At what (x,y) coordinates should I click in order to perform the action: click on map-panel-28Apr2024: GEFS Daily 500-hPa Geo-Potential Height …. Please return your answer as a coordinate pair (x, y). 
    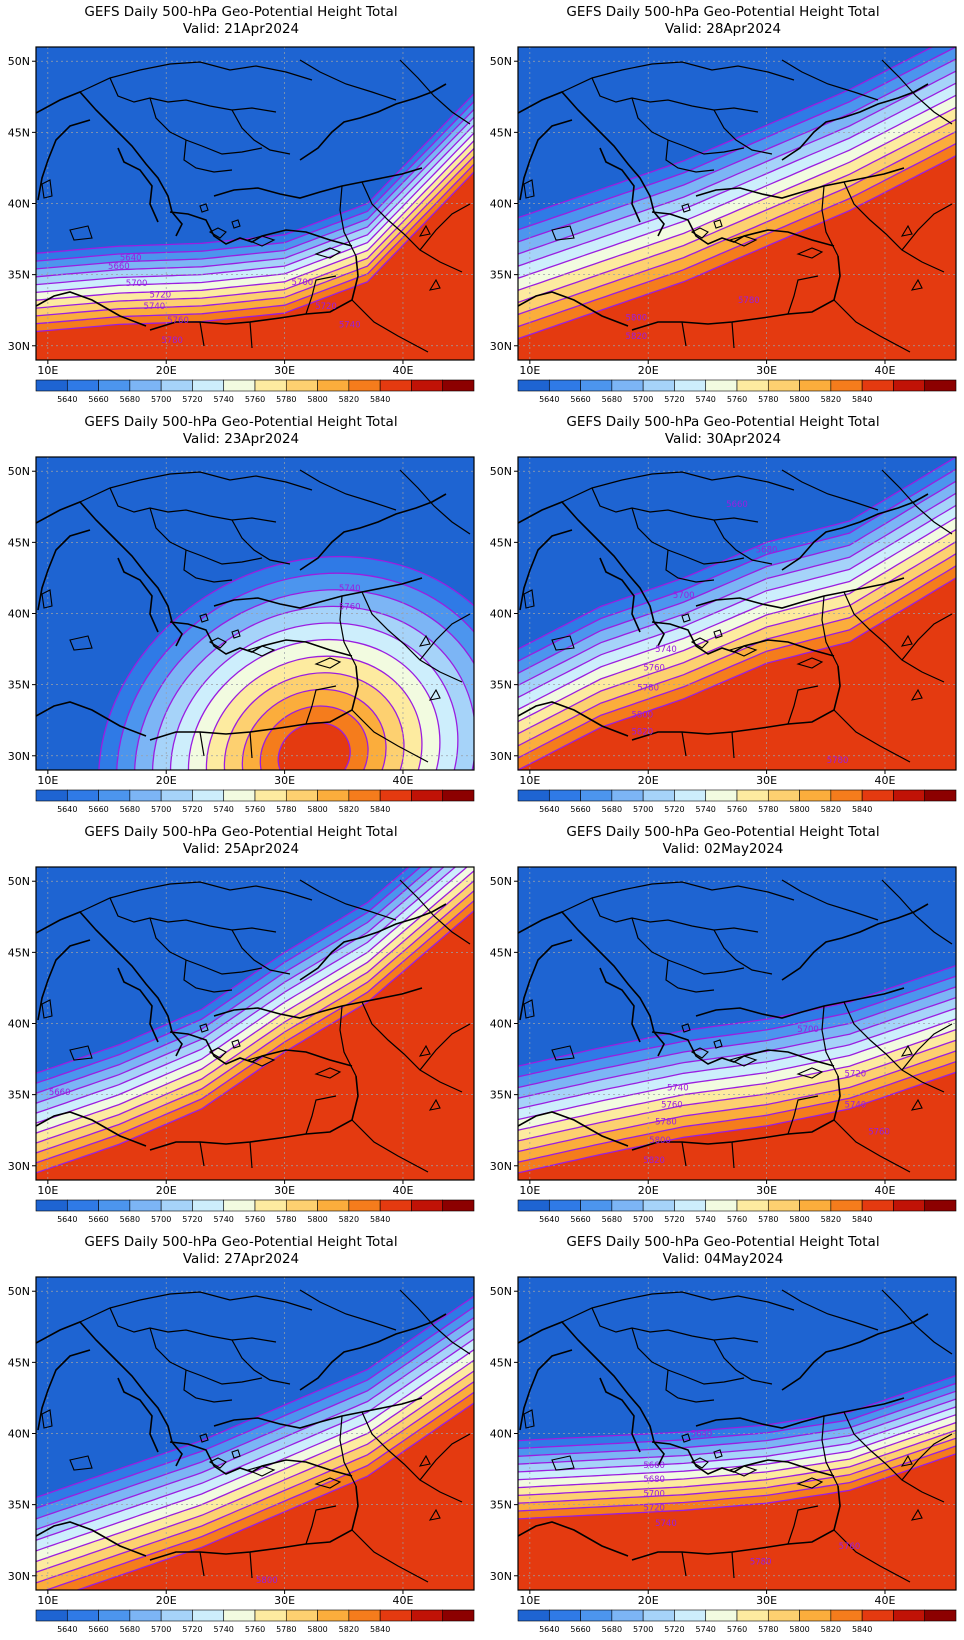
    Looking at the image, I should click on (723, 205).